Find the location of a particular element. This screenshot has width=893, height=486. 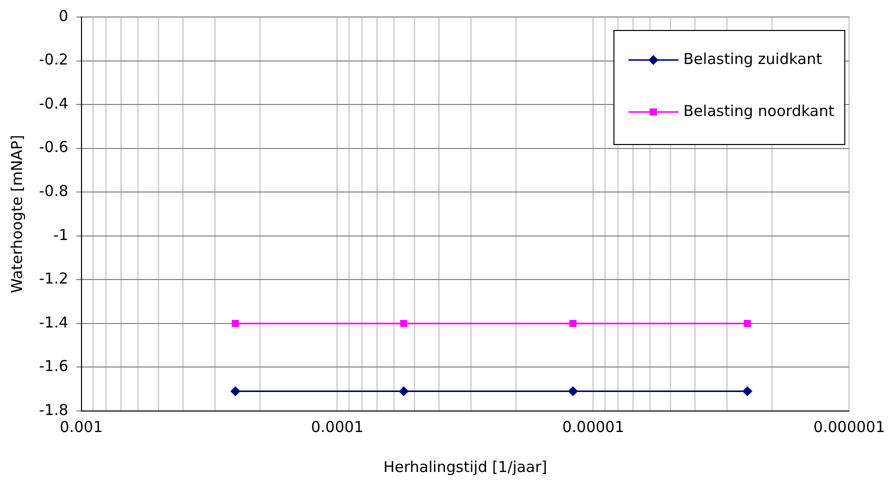

x-tick-label: 0.0001 is located at coordinates (337, 427).